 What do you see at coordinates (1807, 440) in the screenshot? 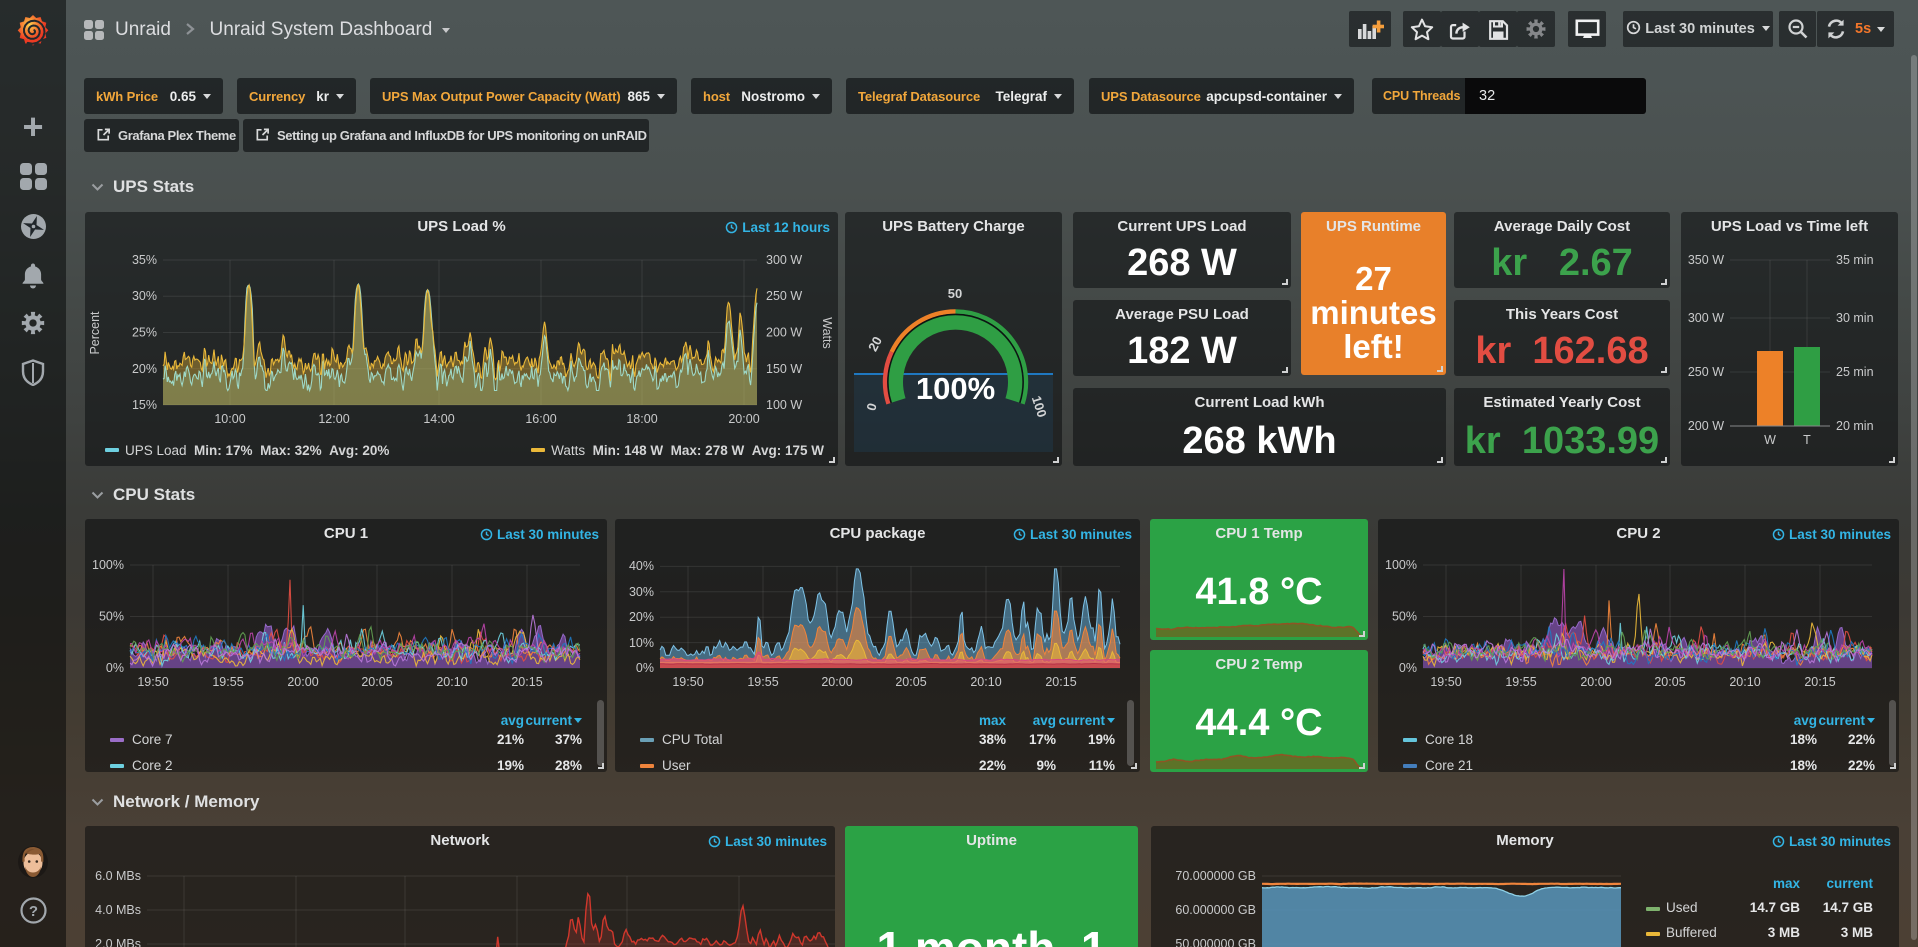
I see `svg-text: T` at bounding box center [1807, 440].